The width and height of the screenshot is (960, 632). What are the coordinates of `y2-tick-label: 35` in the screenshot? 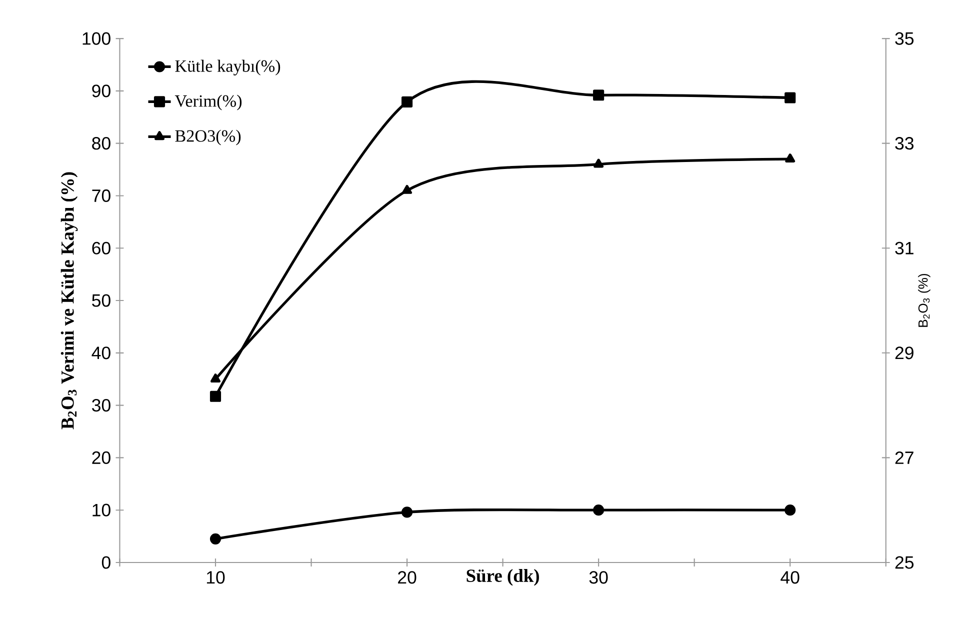 It's located at (904, 38).